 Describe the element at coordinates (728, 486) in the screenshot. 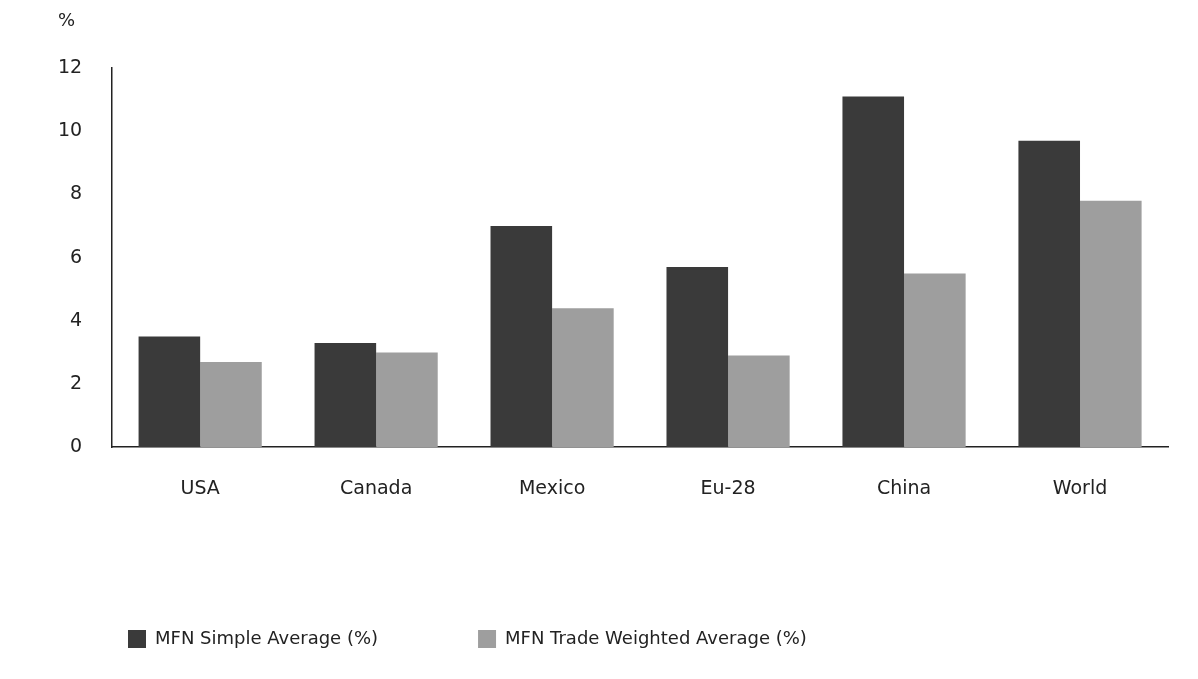

I see `x-tick-label: Eu-28` at that location.